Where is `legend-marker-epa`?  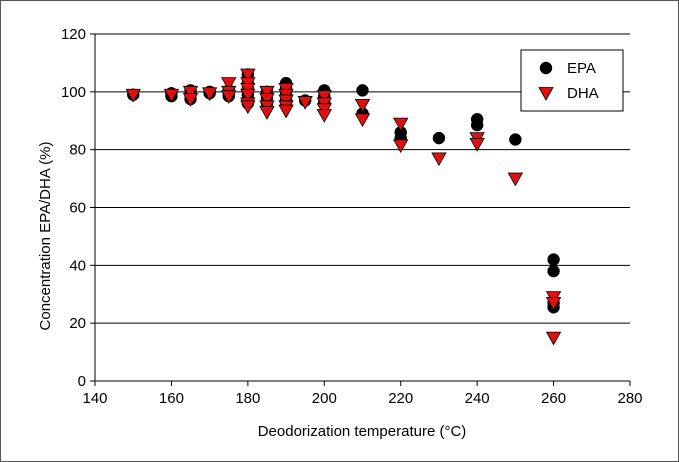
legend-marker-epa is located at coordinates (546, 68).